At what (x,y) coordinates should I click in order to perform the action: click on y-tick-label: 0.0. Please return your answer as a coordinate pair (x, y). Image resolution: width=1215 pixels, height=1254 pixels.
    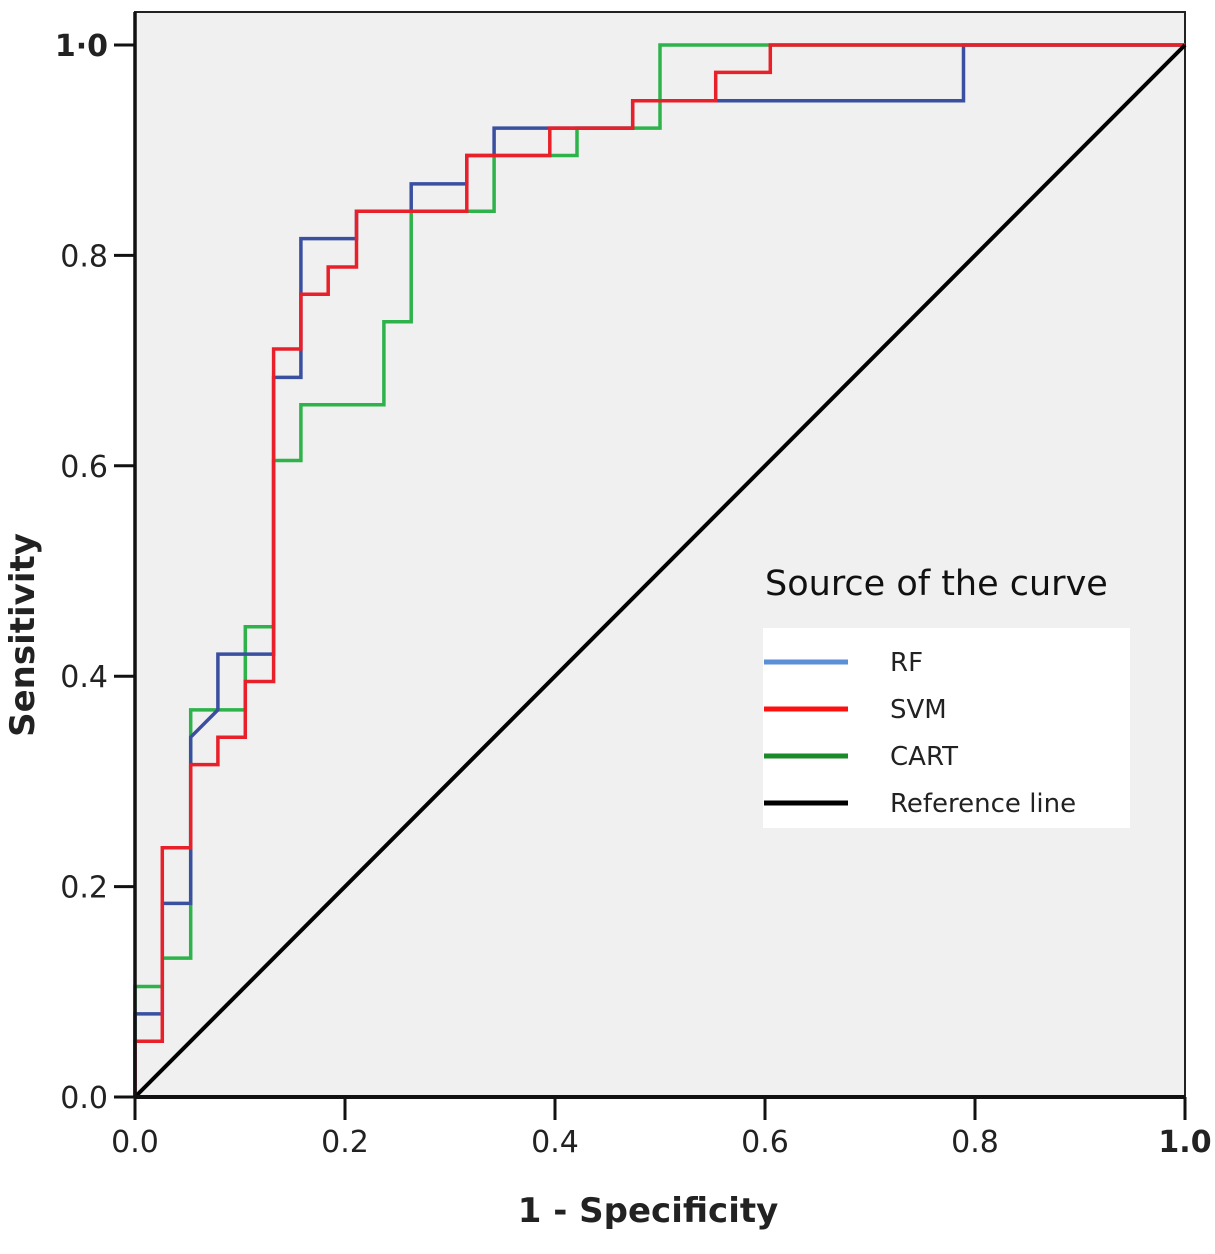
    Looking at the image, I should click on (84, 1098).